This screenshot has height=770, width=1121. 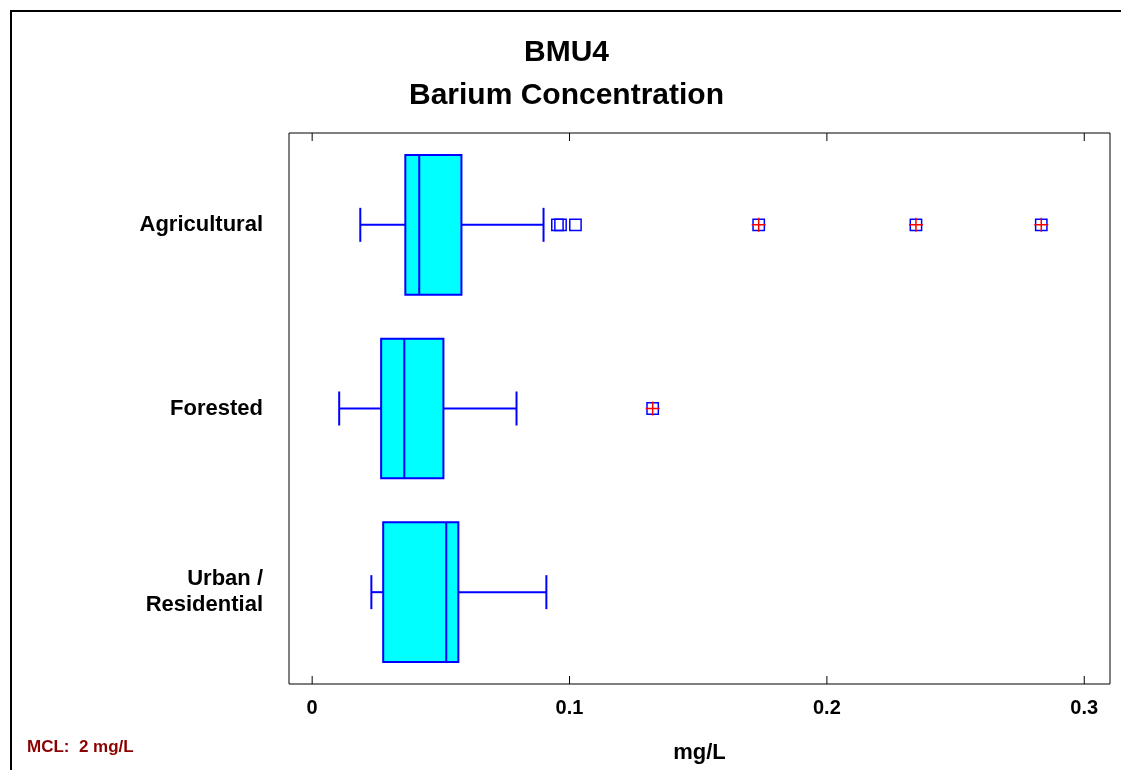 What do you see at coordinates (566, 94) in the screenshot?
I see `chart-subtitle: Barium Concentration` at bounding box center [566, 94].